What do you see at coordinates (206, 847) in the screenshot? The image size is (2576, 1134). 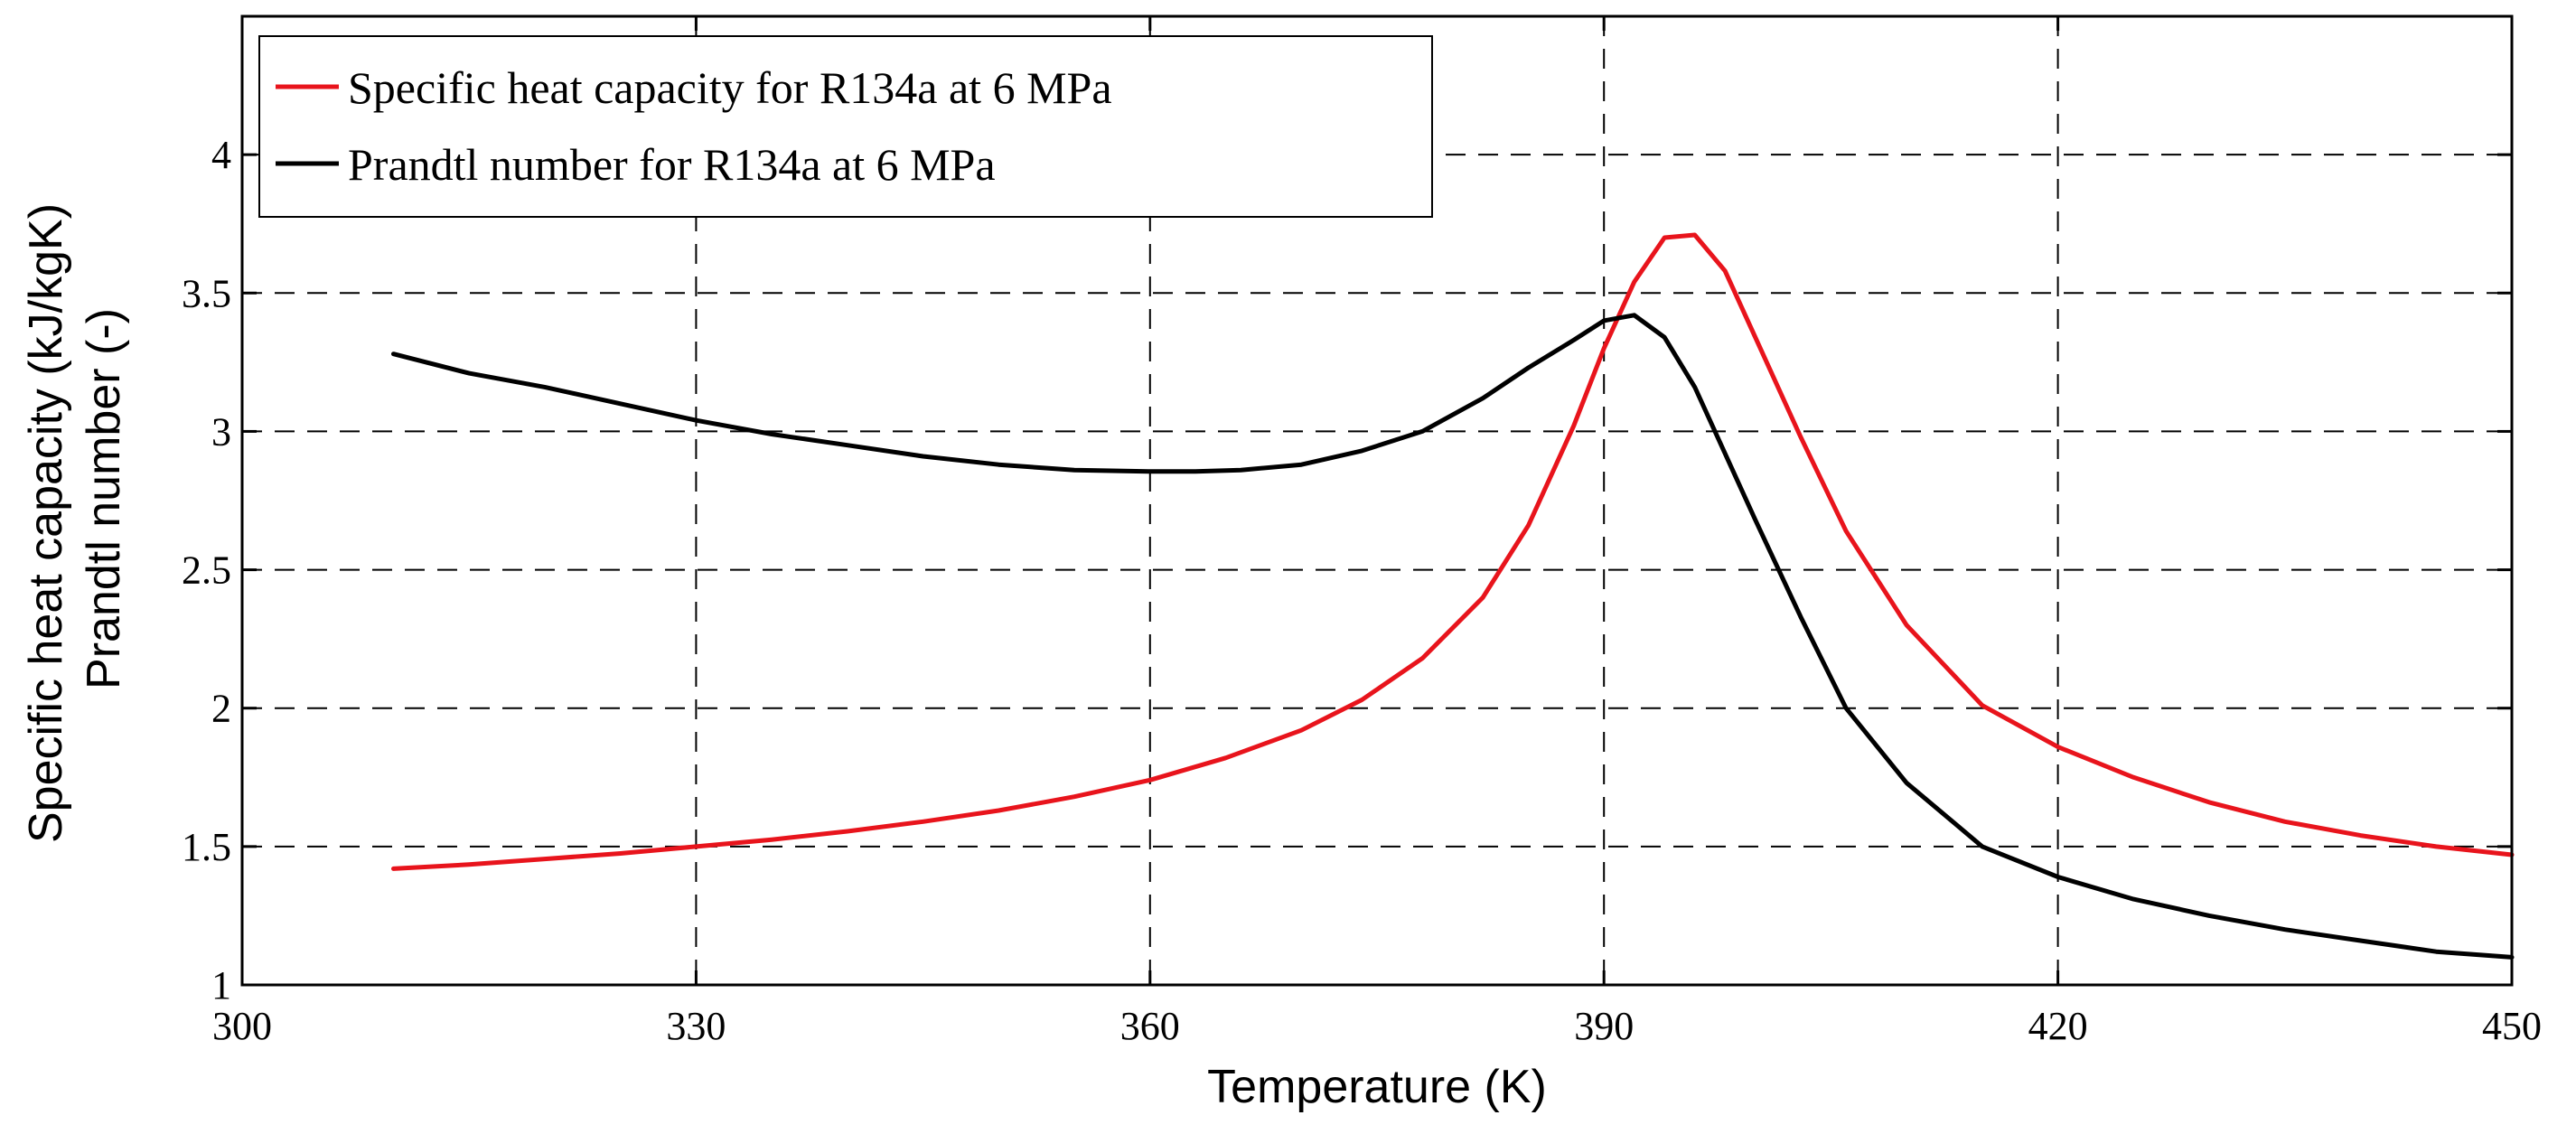 I see `y-tick-label-1: 1.5` at bounding box center [206, 847].